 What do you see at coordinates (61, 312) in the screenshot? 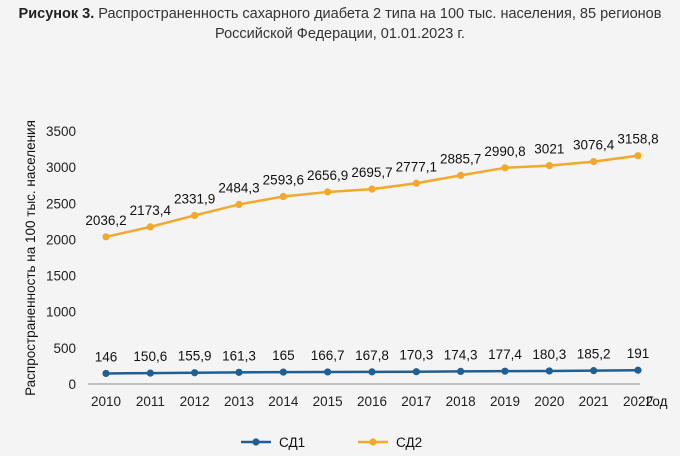
I see `y-tick-label: 1000` at bounding box center [61, 312].